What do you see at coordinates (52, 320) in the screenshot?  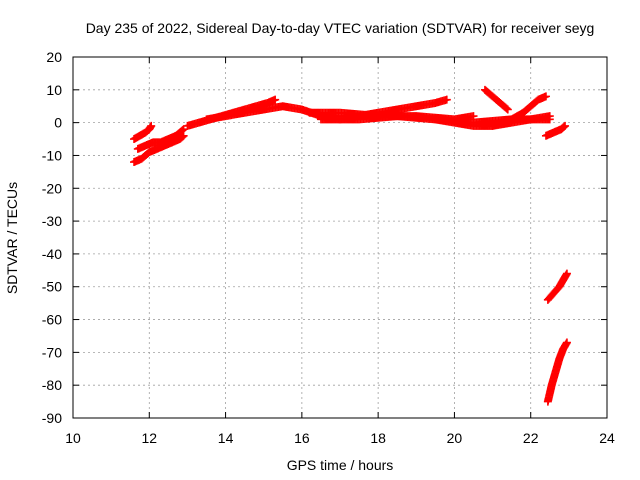 I see `y-tick-label: -60` at bounding box center [52, 320].